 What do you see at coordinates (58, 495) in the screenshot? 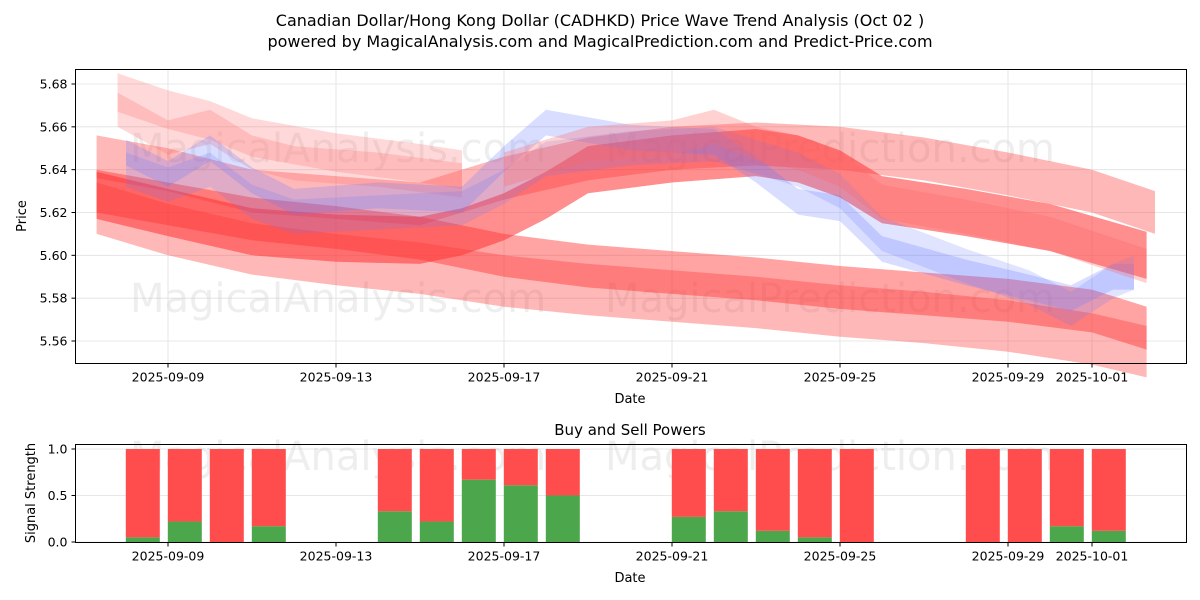
I see `bar-y-tick-label: 0.5` at bounding box center [58, 495].